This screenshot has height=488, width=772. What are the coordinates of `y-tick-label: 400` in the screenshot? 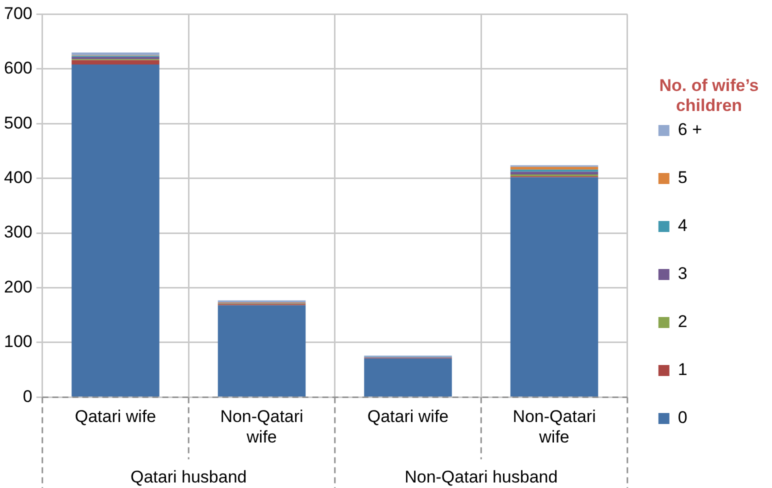 It's located at (18, 178).